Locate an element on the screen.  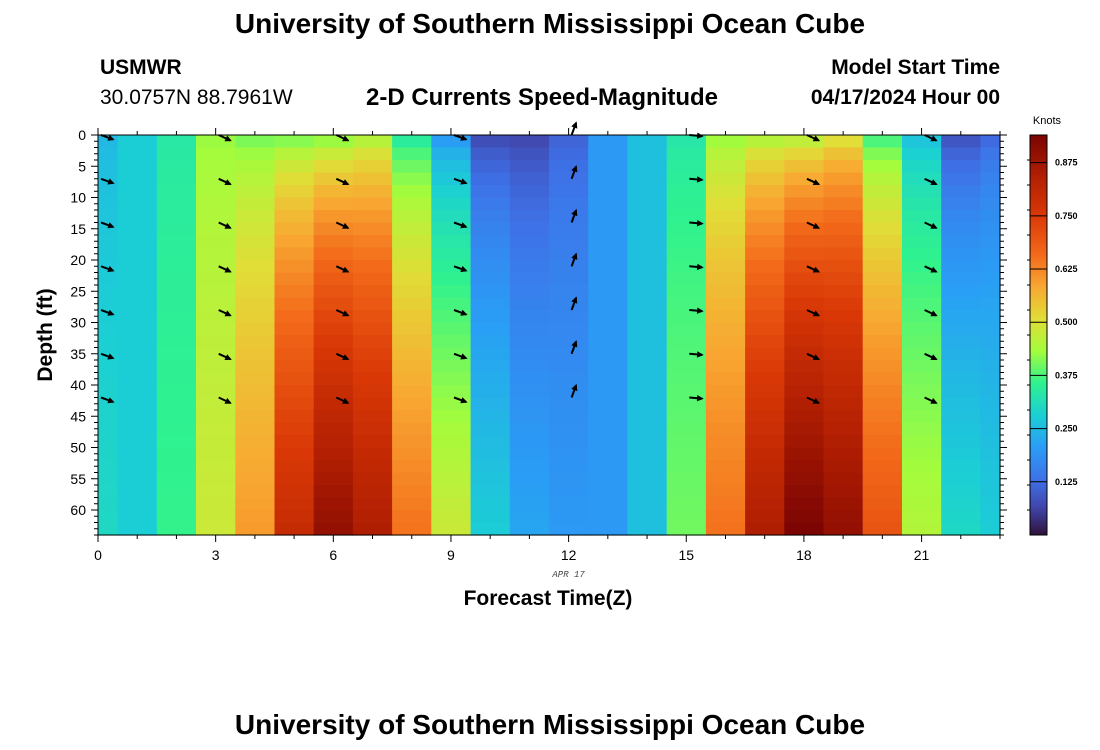
model-start-value: 04/17/2024 Hour 00 is located at coordinates (905, 97).